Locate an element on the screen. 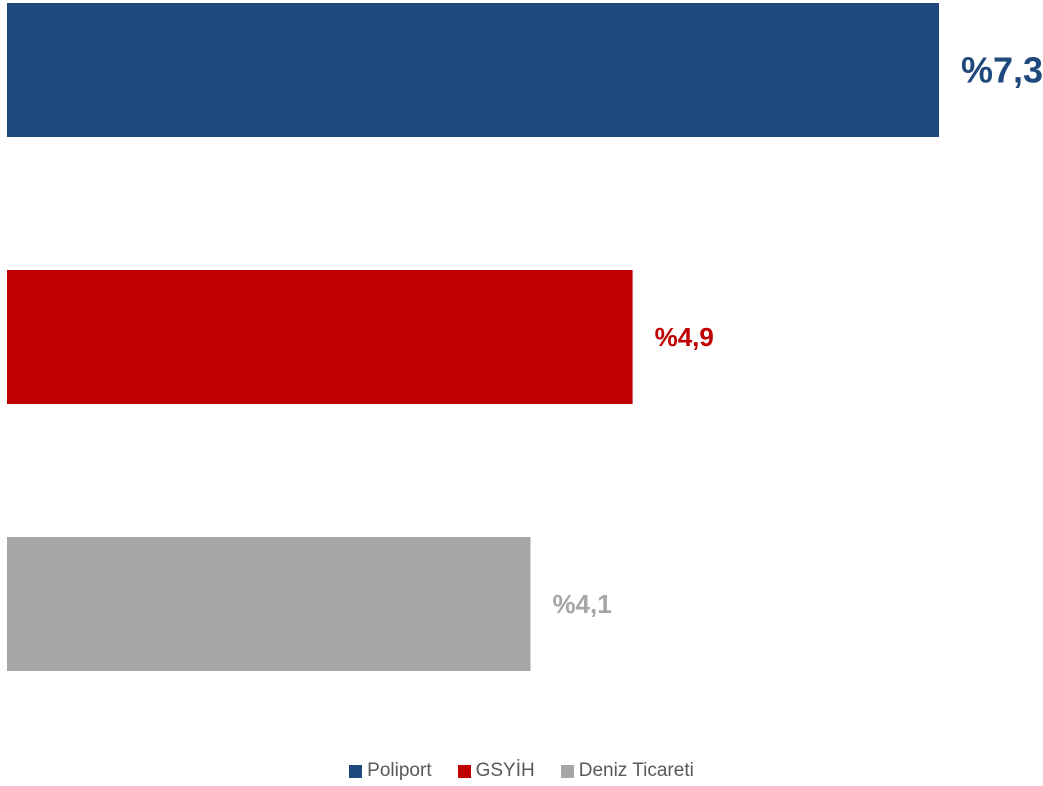 The height and width of the screenshot is (786, 1043). data-label-gsyih: %4,9 is located at coordinates (684, 337).